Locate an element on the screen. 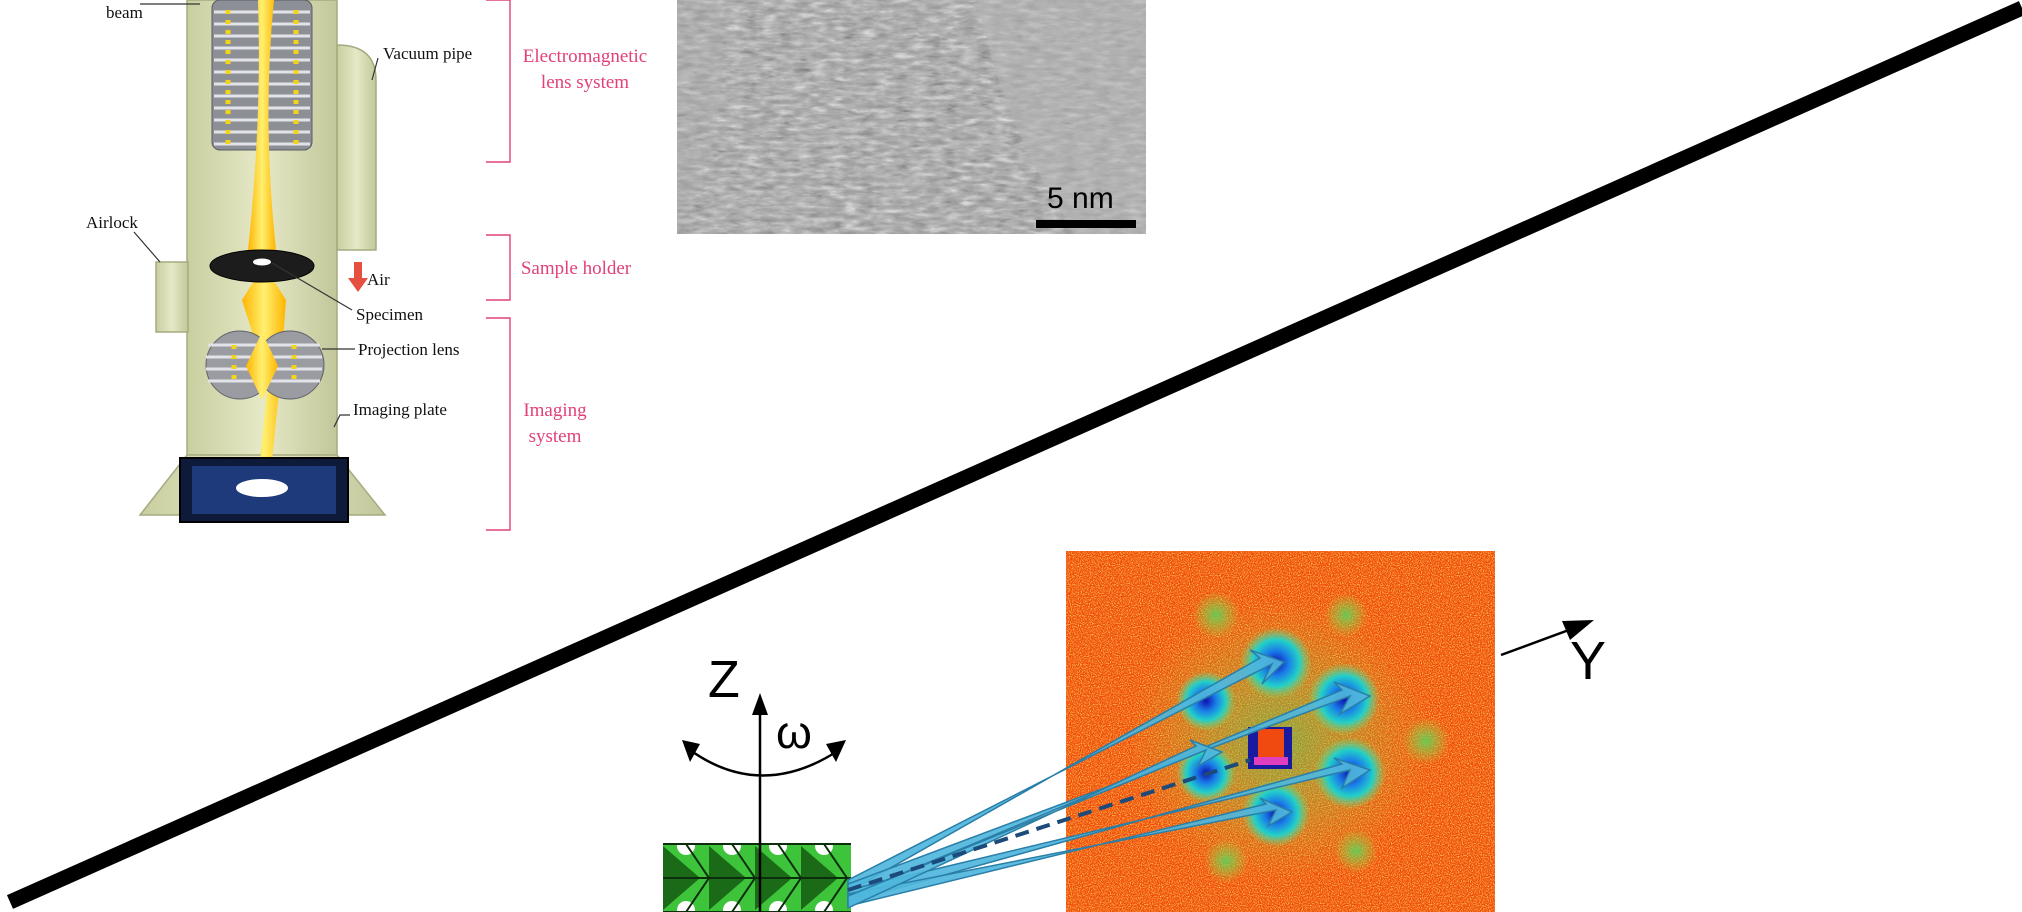 Image resolution: width=2022 pixels, height=912 pixels. airlock-label: Airlock is located at coordinates (112, 222).